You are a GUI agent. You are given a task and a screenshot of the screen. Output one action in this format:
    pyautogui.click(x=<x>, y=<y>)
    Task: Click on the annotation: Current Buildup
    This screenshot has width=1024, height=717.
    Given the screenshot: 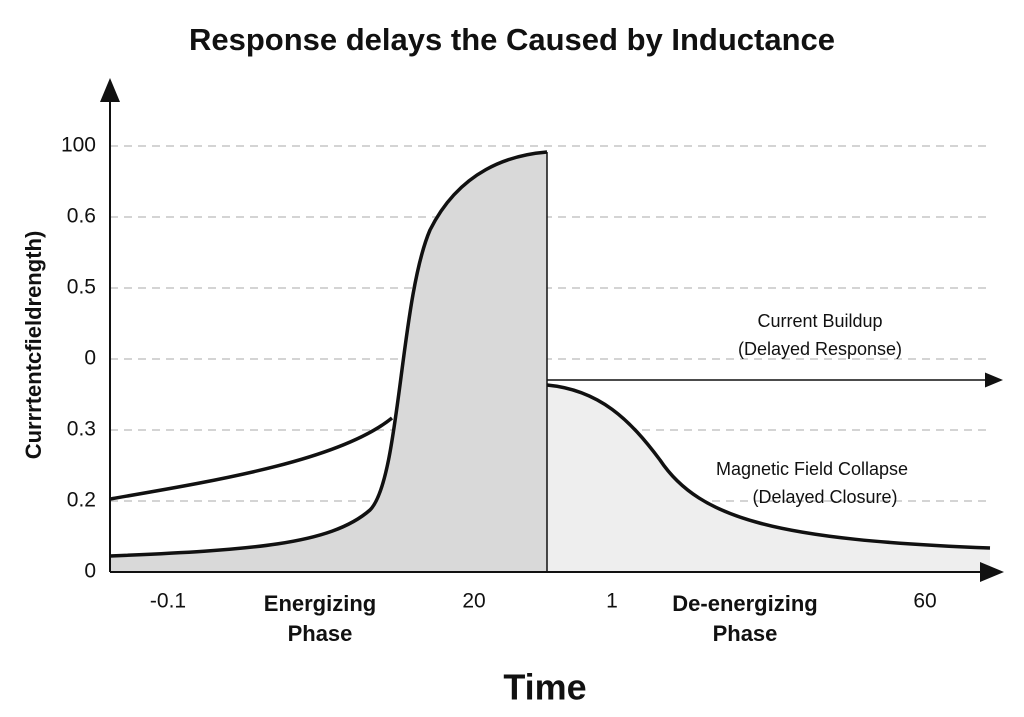 What is the action you would take?
    pyautogui.click(x=819, y=321)
    